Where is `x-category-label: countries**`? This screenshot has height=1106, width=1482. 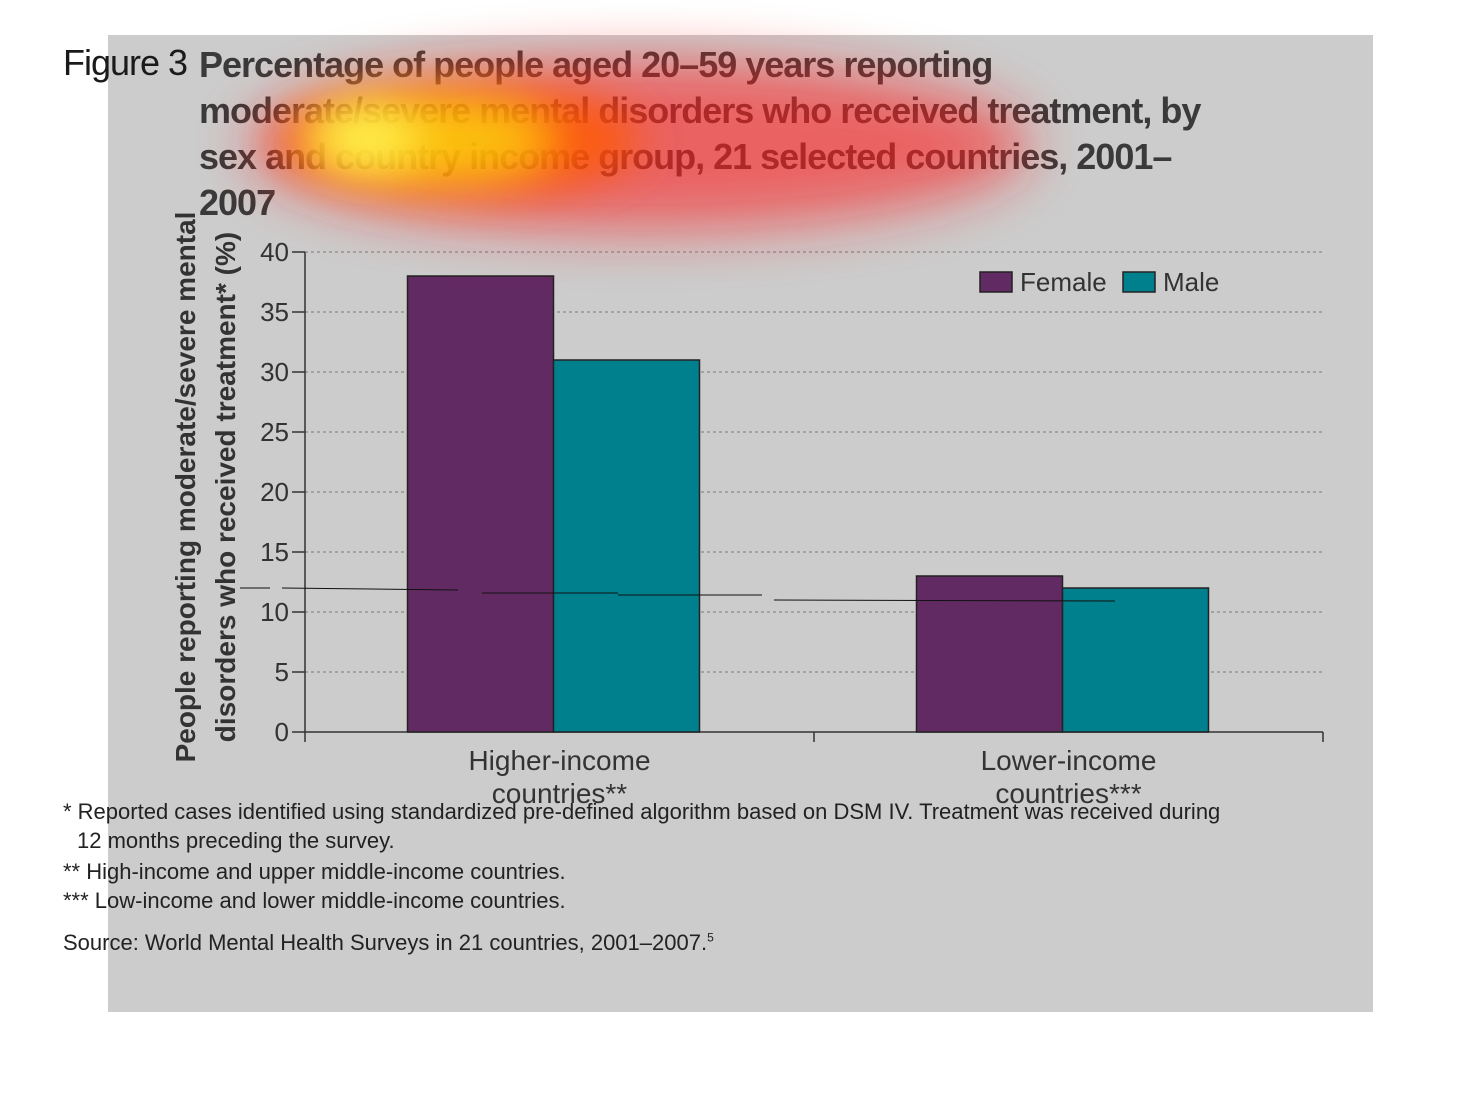
x-category-label: countries** is located at coordinates (560, 793).